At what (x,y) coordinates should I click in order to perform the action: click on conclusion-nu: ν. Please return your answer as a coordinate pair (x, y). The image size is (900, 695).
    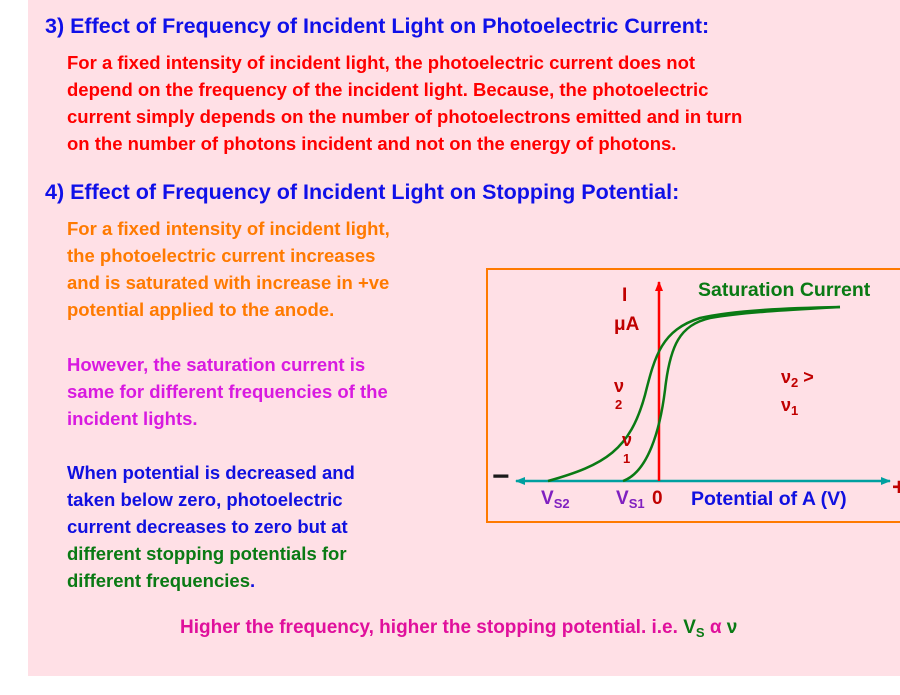
    Looking at the image, I should click on (732, 627).